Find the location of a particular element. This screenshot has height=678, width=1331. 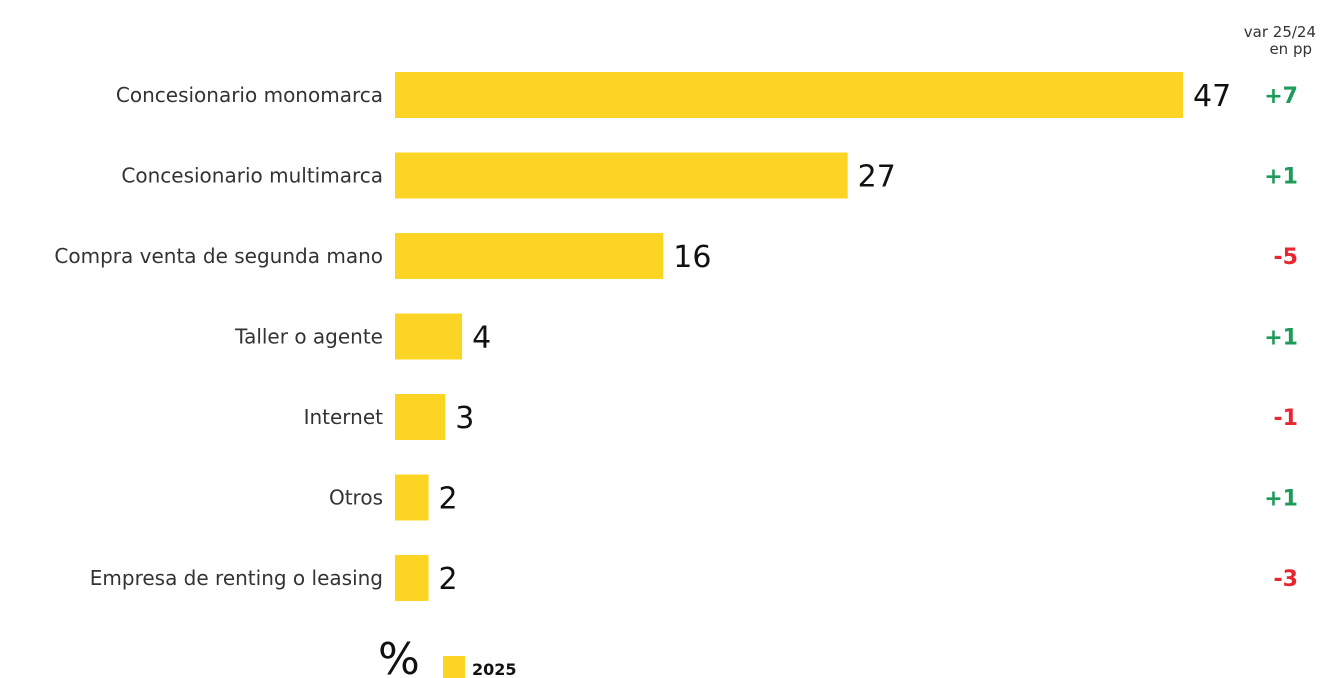

category-label: Concesionario monomarca is located at coordinates (249, 95).